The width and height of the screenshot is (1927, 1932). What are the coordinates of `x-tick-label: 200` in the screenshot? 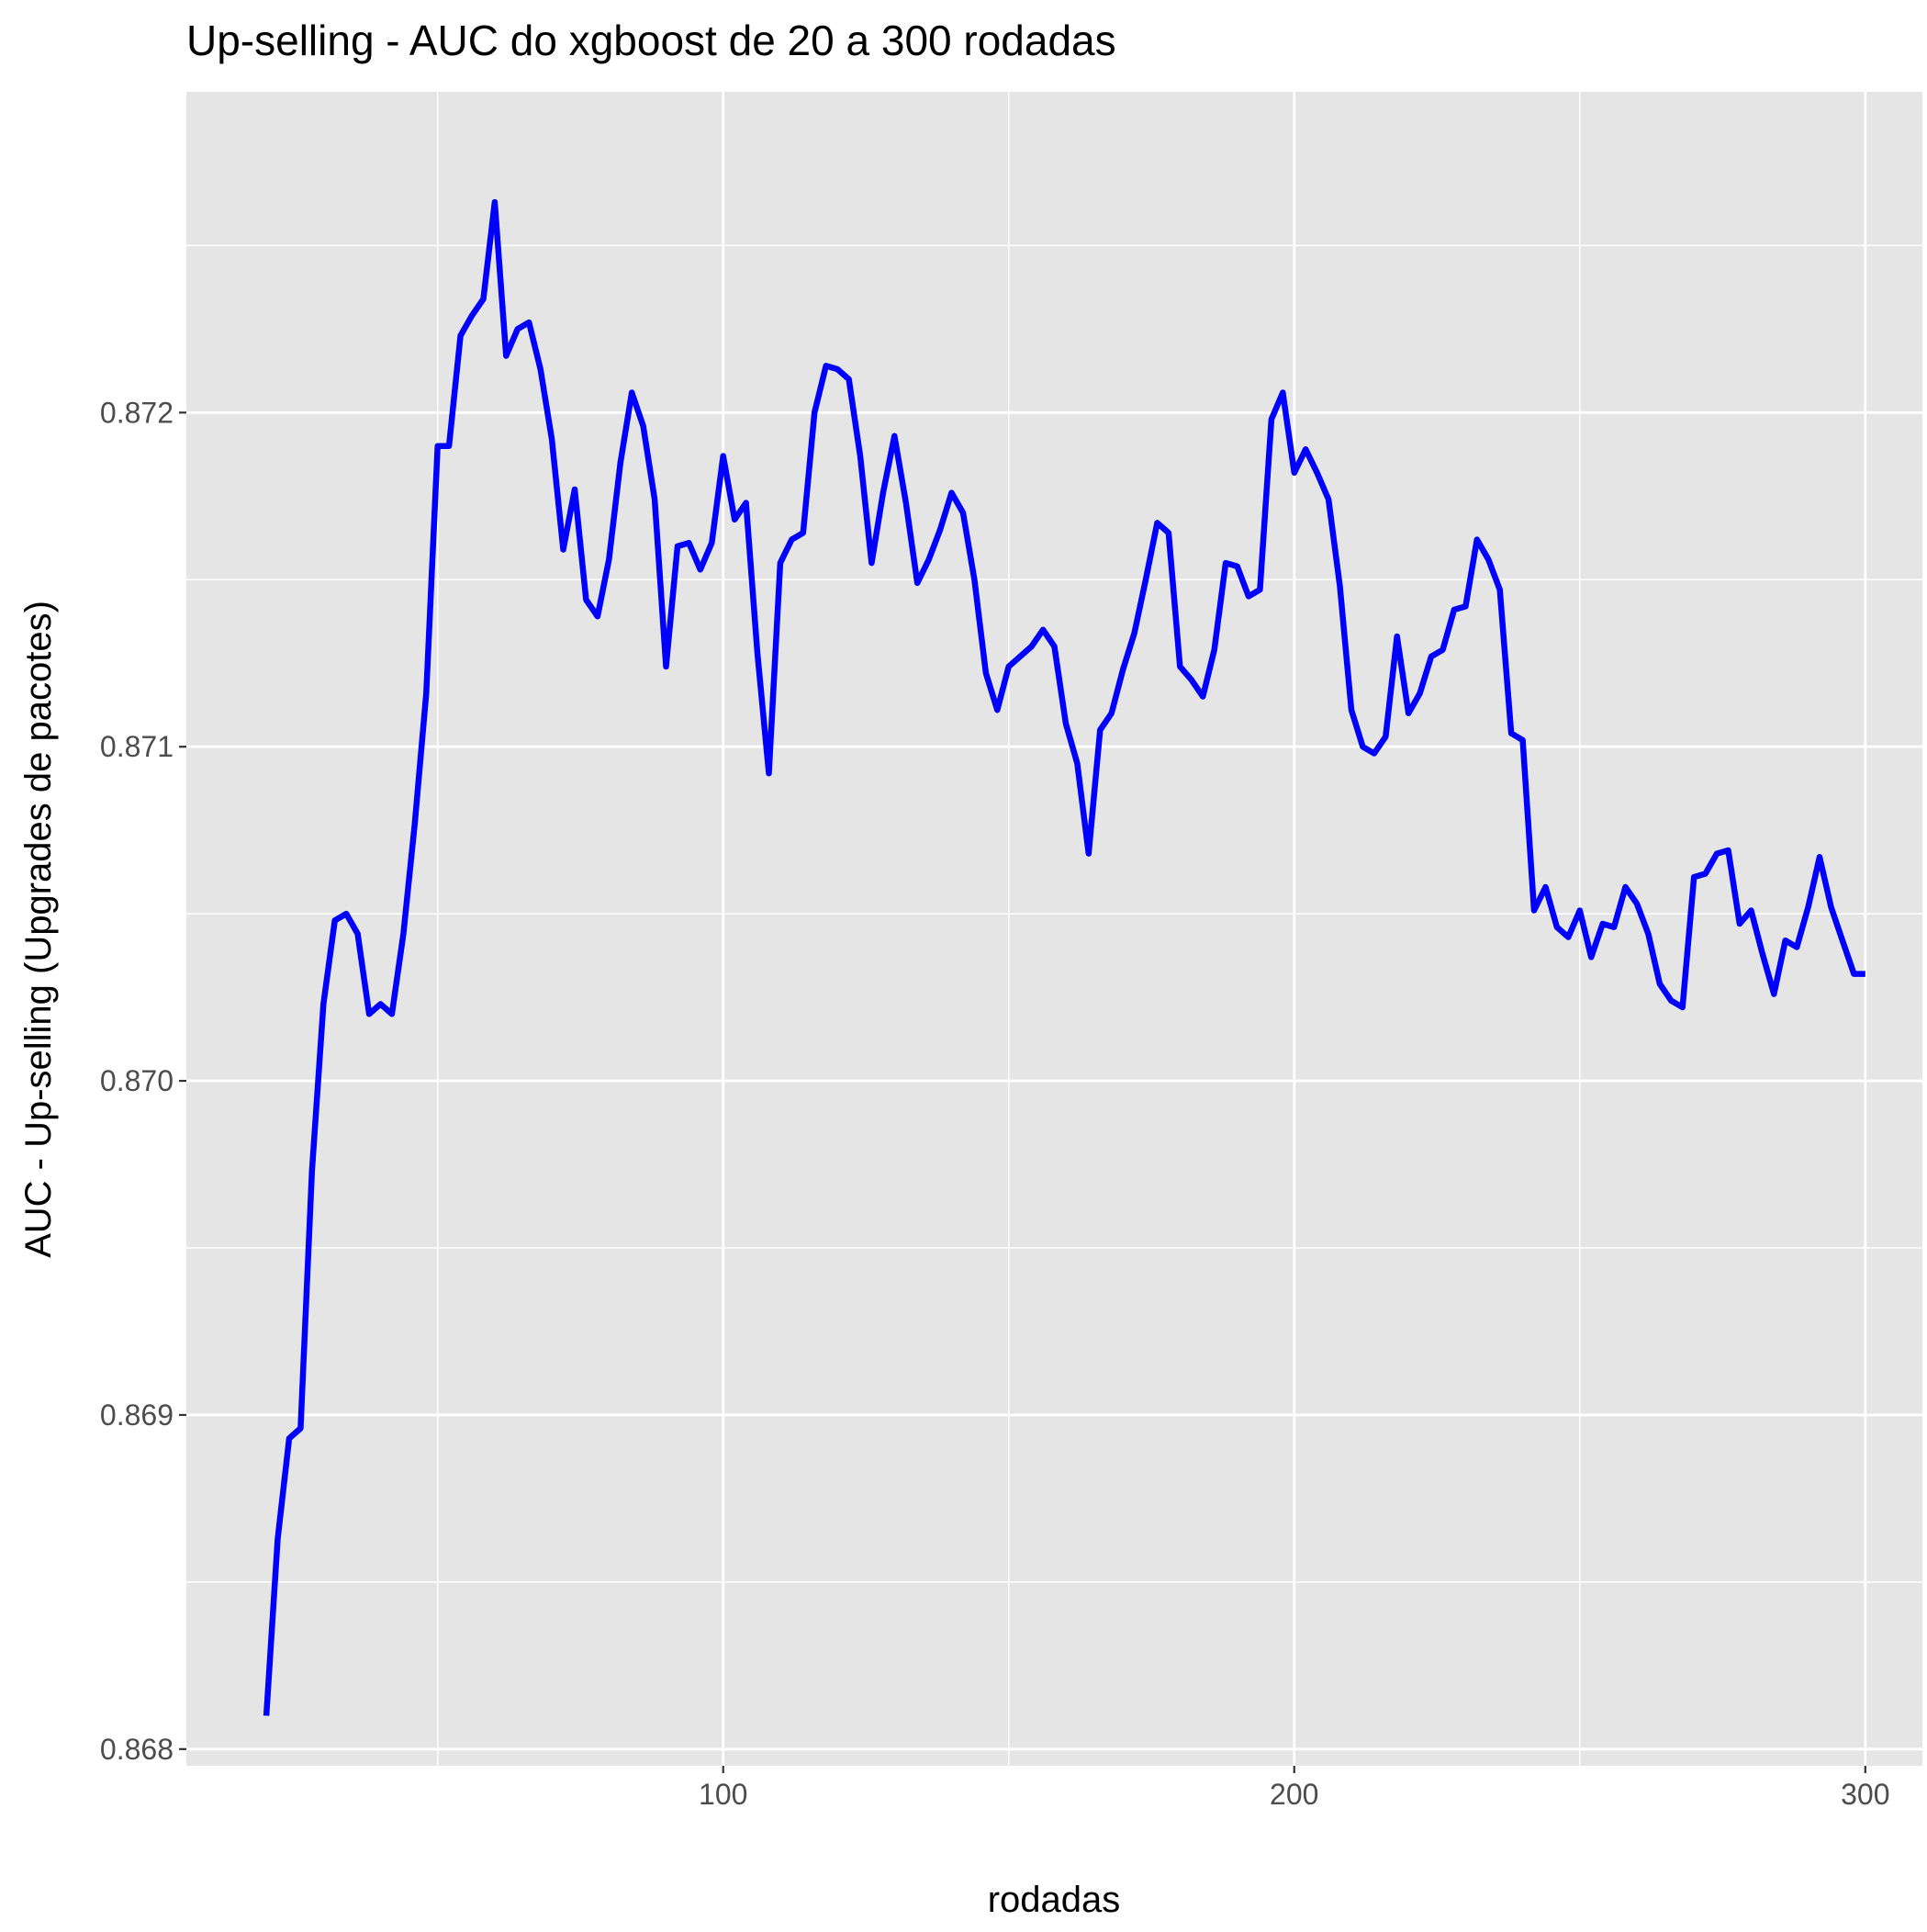 It's located at (1294, 1794).